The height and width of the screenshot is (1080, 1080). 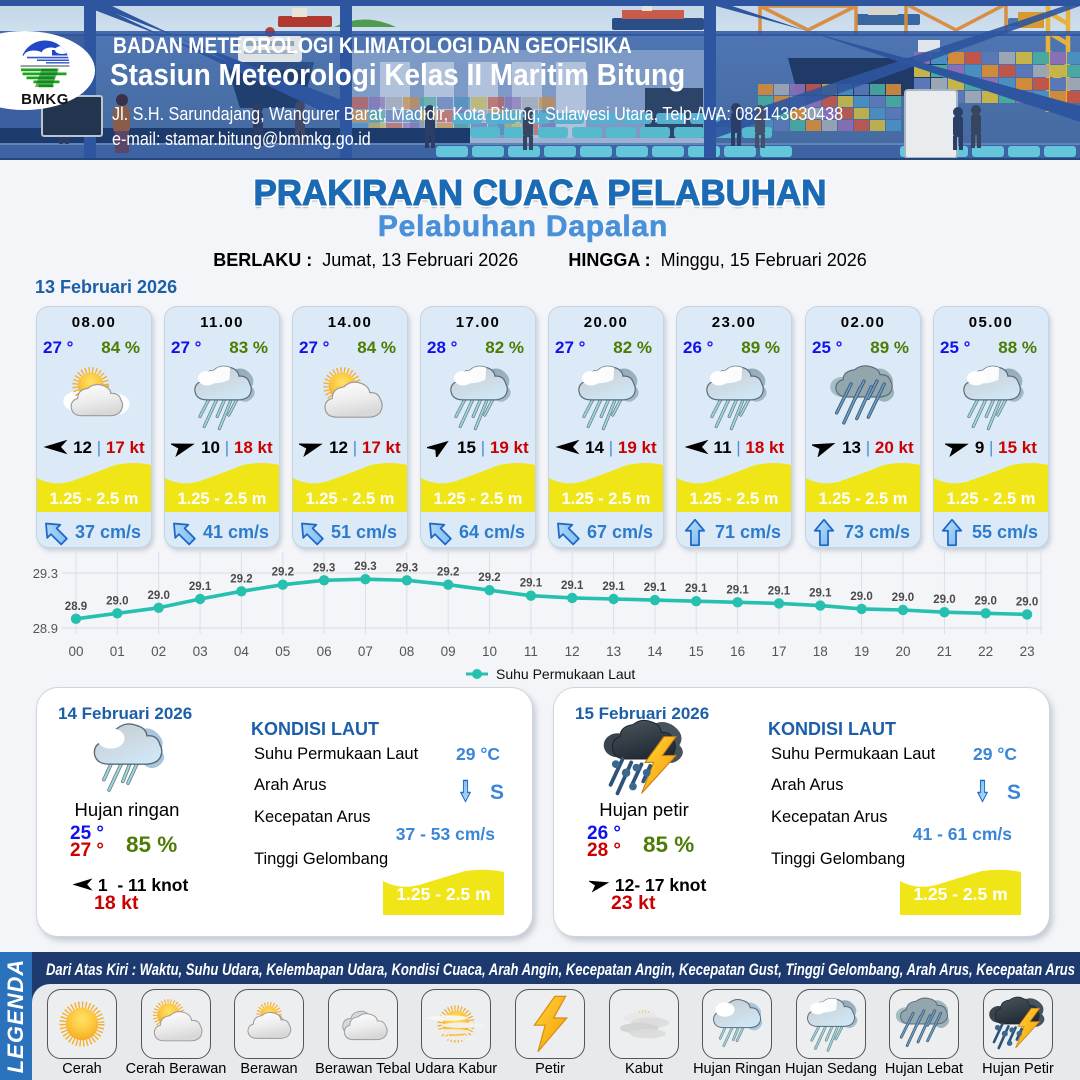 What do you see at coordinates (820, 651) in the screenshot?
I see `svg-text: 18` at bounding box center [820, 651].